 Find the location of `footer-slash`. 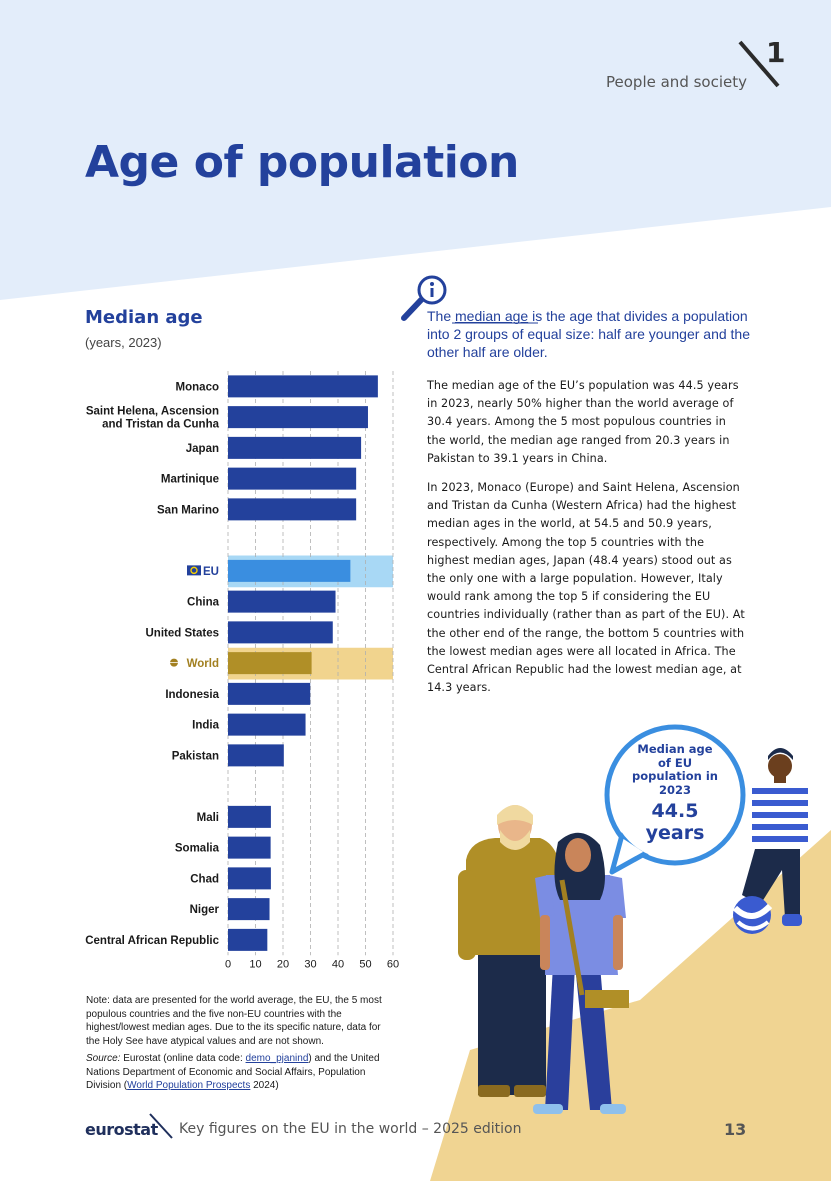

footer-slash is located at coordinates (161, 1126).